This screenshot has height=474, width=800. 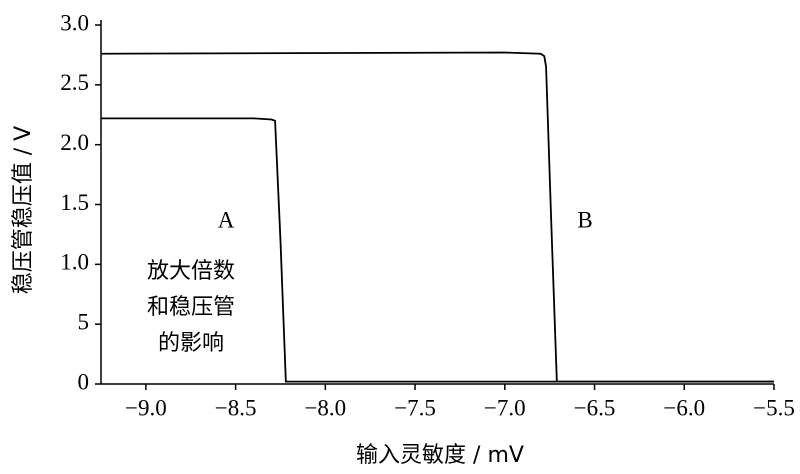 I want to click on annotation: 的影响, so click(x=191, y=343).